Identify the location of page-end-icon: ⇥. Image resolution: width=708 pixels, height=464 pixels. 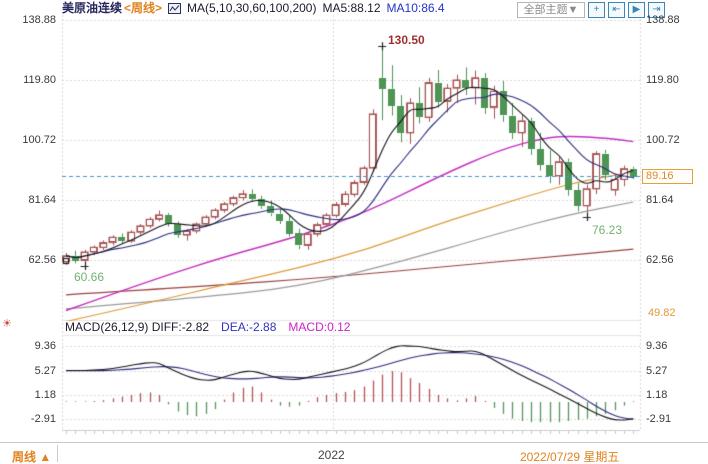
(656, 10).